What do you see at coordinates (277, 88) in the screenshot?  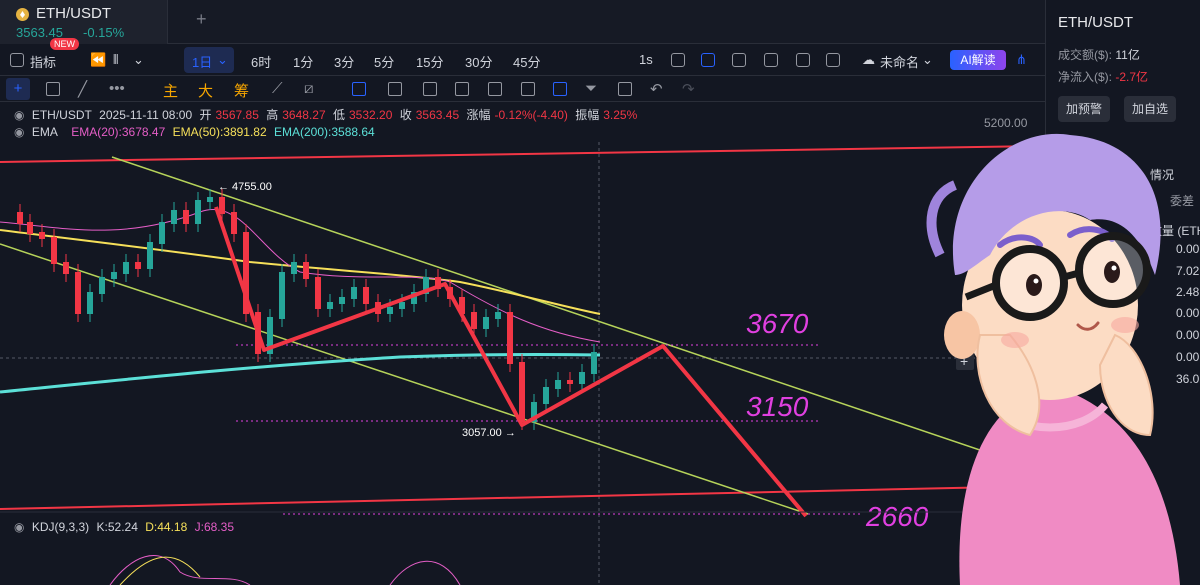 I see `ruler-icon: ⟋` at bounding box center [277, 88].